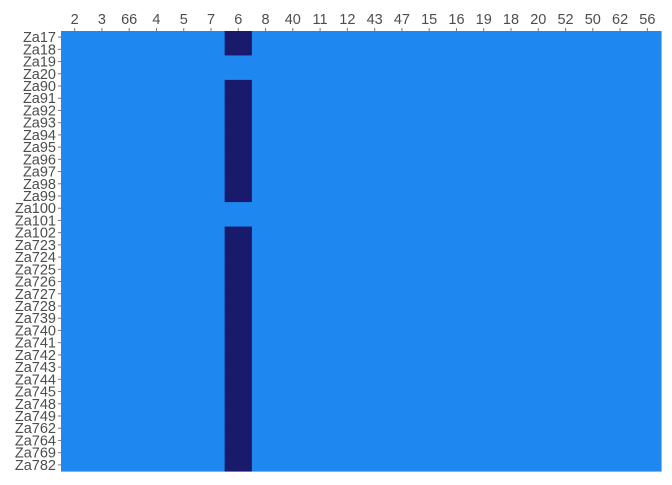 Image resolution: width=672 pixels, height=485 pixels. I want to click on column-tick-label: 47, so click(402, 20).